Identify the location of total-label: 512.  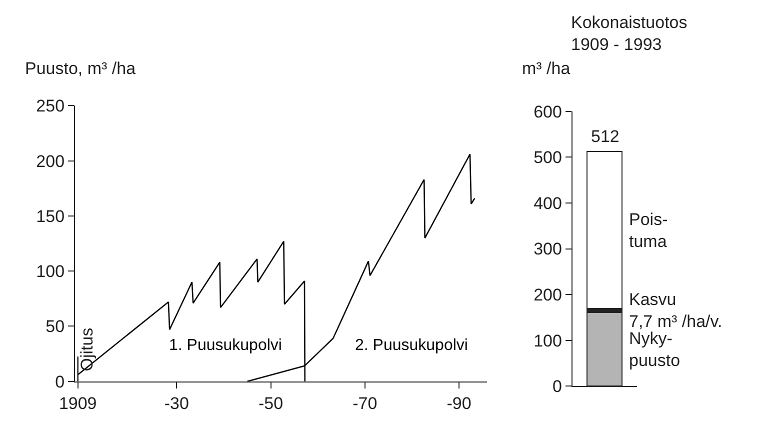
(605, 136).